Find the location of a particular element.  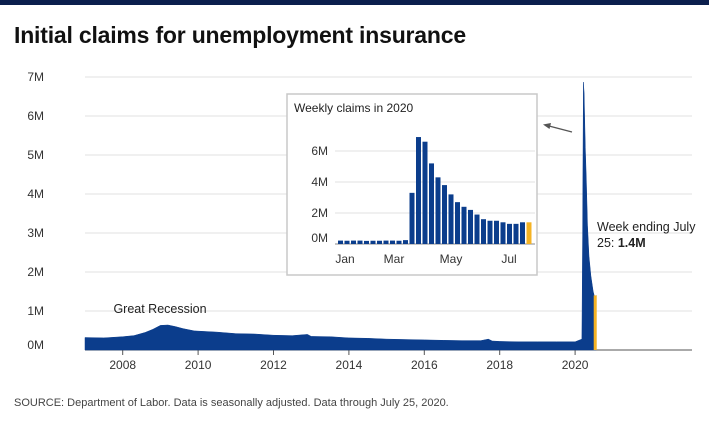

y-tick-label: 3M is located at coordinates (35, 233).